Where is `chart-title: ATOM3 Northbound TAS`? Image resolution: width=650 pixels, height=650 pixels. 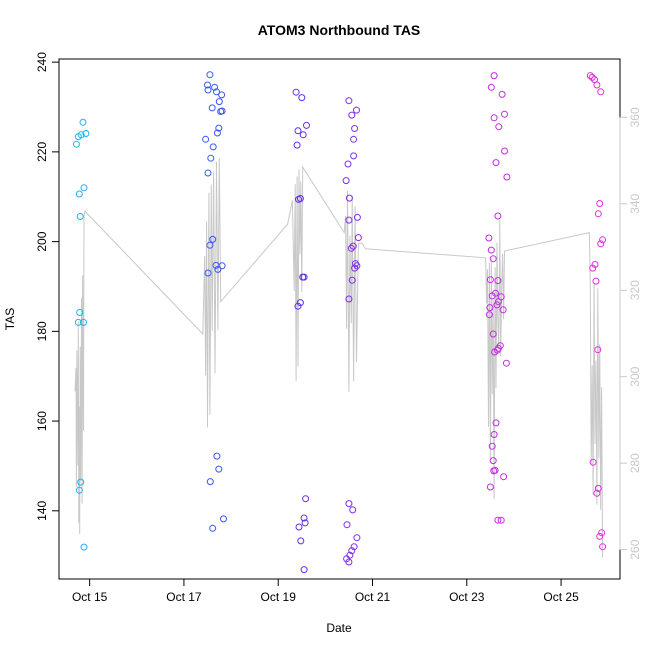
chart-title: ATOM3 Northbound TAS is located at coordinates (339, 30).